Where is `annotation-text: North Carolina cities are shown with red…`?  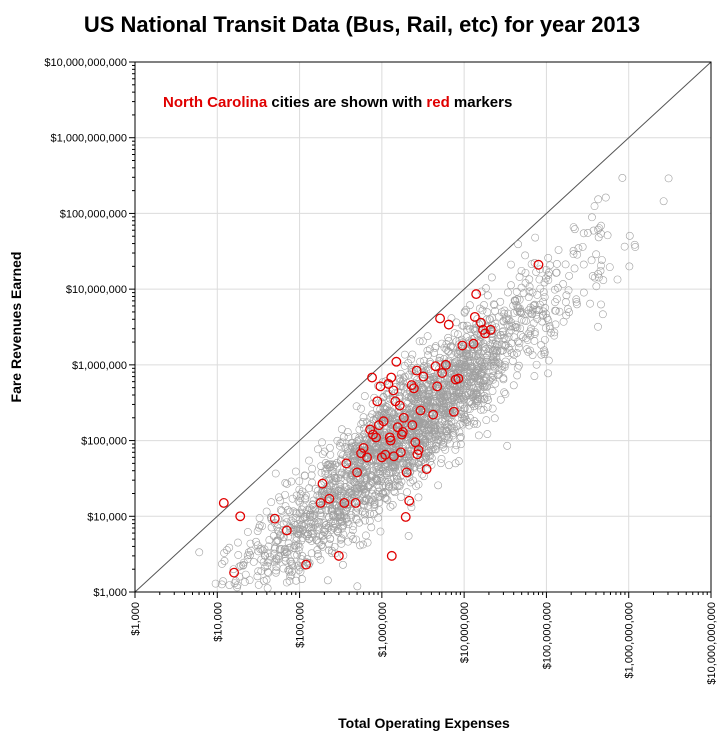 annotation-text: North Carolina cities are shown with red… is located at coordinates (337, 102).